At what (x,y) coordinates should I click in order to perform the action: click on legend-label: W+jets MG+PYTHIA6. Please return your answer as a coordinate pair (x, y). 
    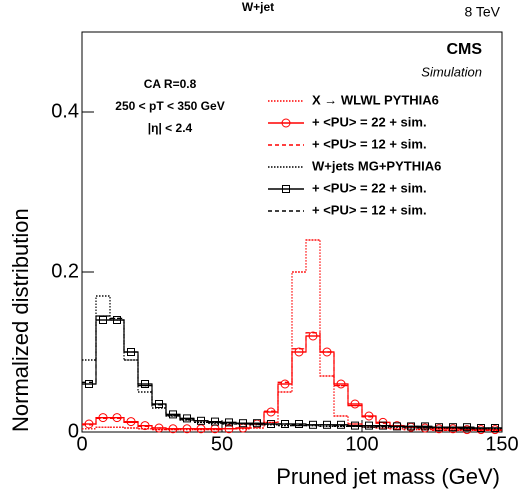
    Looking at the image, I should click on (376, 165).